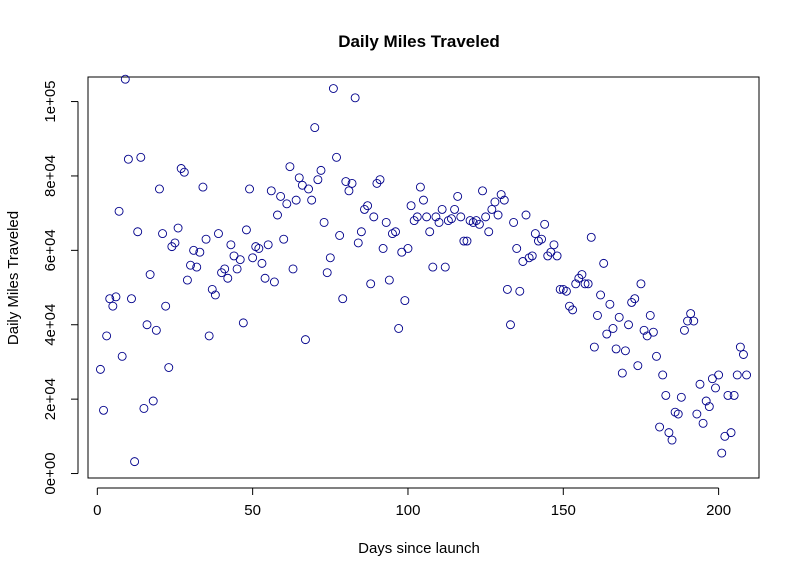 Image resolution: width=800 pixels, height=577 pixels. Describe the element at coordinates (13, 278) in the screenshot. I see `y-axis-label: Daily Miles Traveled` at that location.